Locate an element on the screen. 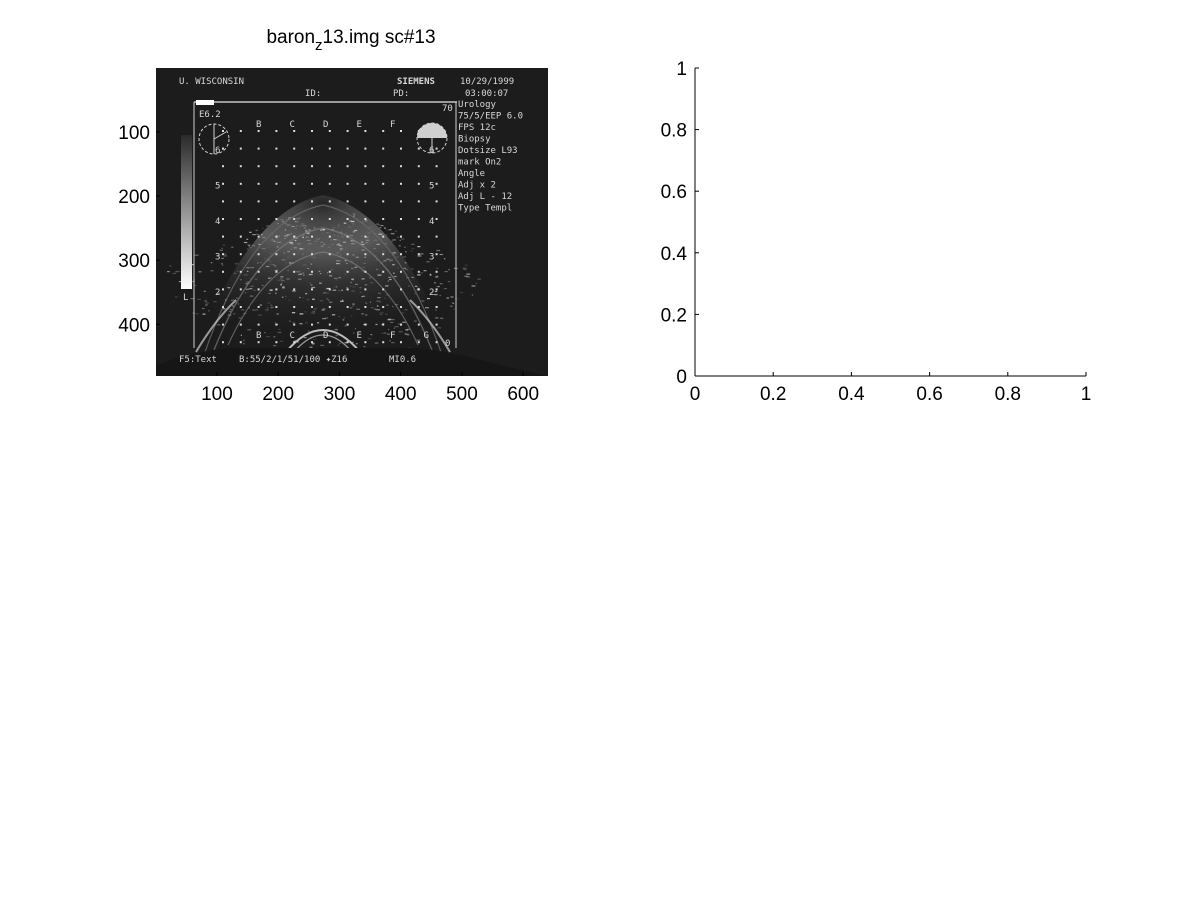 This screenshot has height=900, width=1200. orientation-icon-right is located at coordinates (432, 138).